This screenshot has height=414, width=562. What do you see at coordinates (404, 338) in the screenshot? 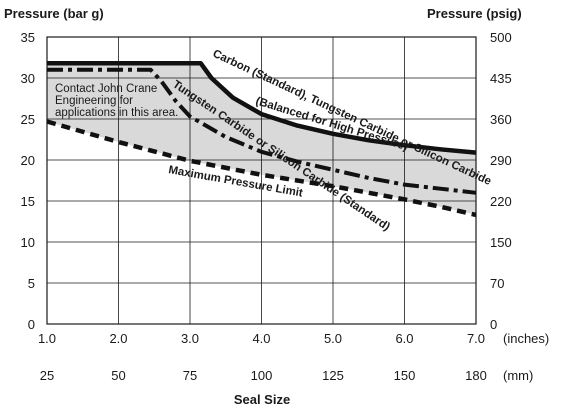
I see `x-tick-label-inches: 6.0` at bounding box center [404, 338].